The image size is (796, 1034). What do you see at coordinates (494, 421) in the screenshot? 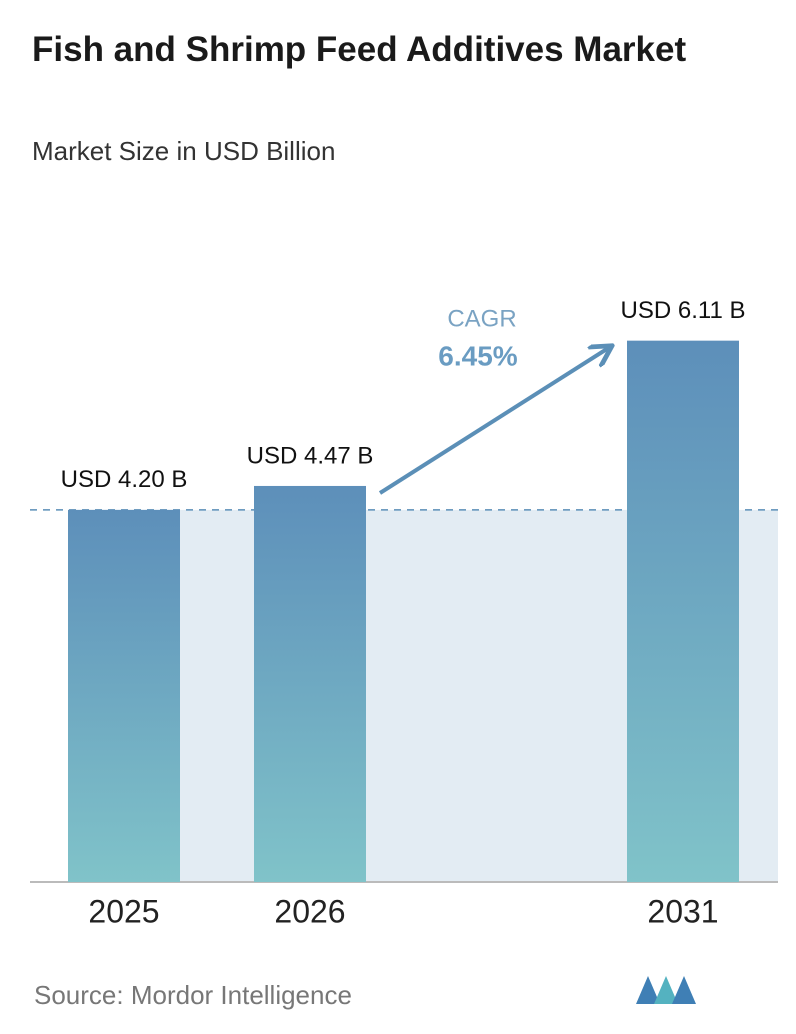
I see `cagr-arrow` at bounding box center [494, 421].